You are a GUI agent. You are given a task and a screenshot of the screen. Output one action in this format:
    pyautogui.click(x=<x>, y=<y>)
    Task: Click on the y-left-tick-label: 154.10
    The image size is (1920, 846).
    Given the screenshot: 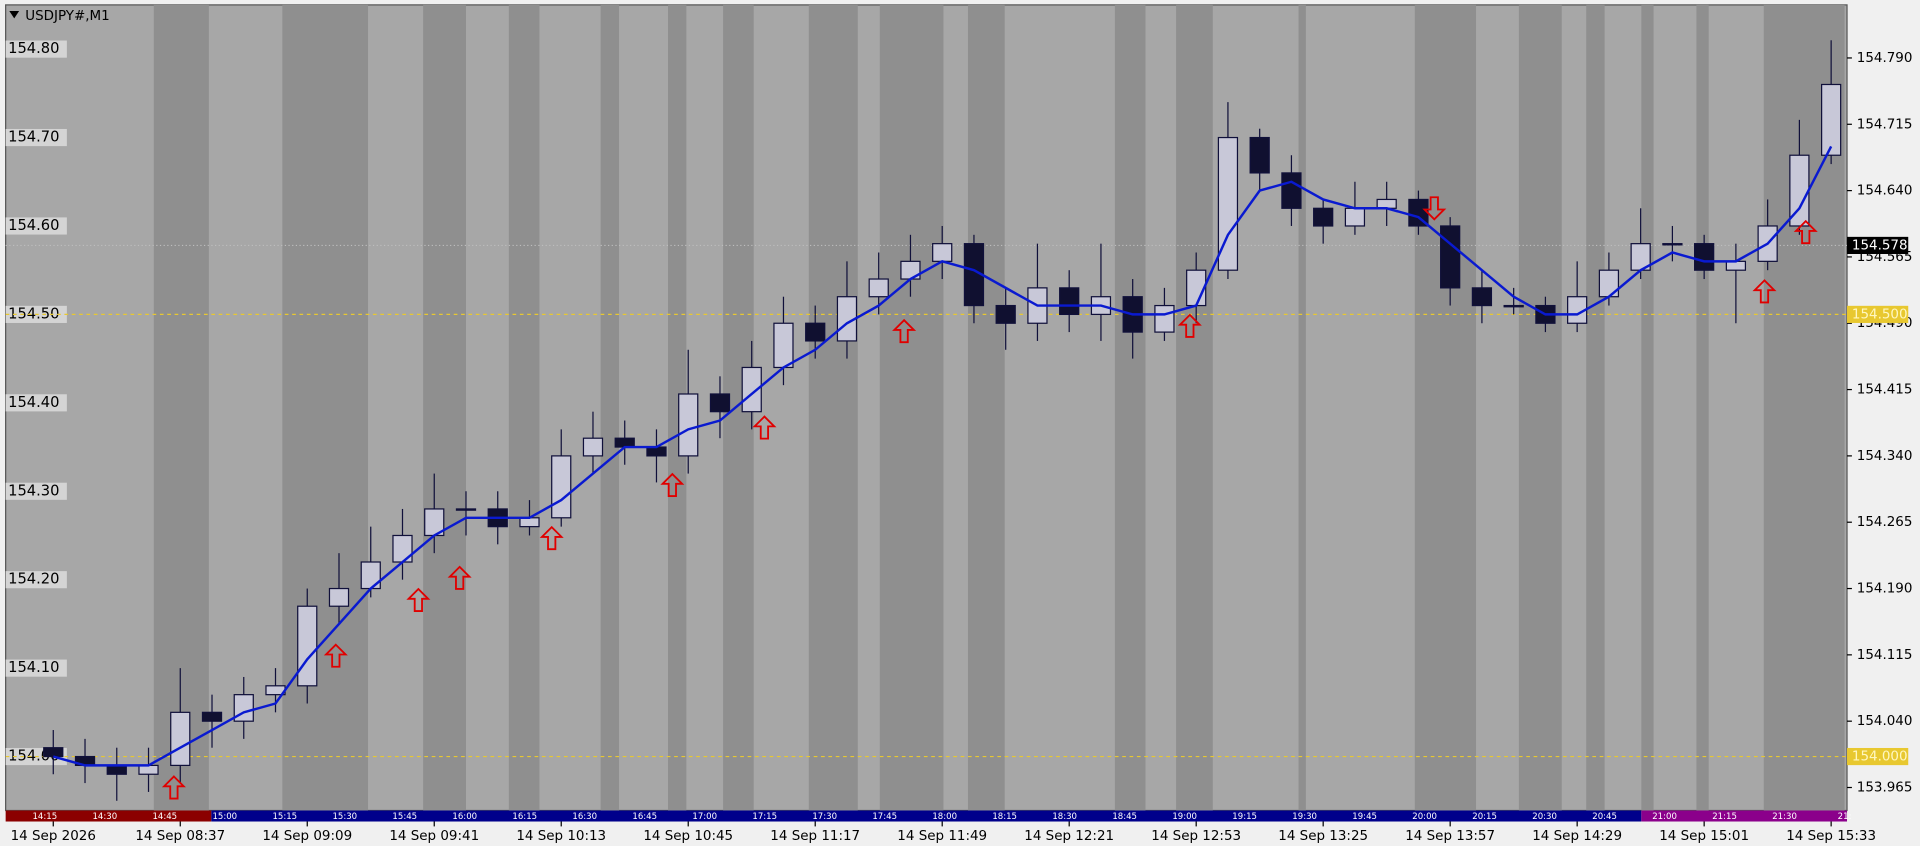 What is the action you would take?
    pyautogui.click(x=33, y=667)
    